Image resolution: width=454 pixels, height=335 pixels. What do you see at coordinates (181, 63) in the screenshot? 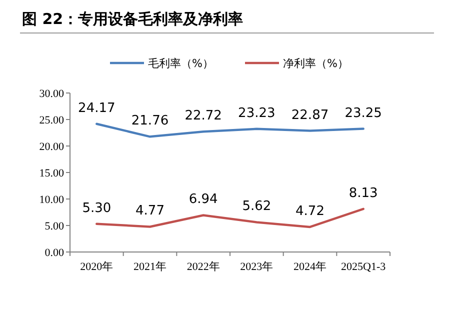
I see `legend-label: 毛利率（%）` at bounding box center [181, 63].